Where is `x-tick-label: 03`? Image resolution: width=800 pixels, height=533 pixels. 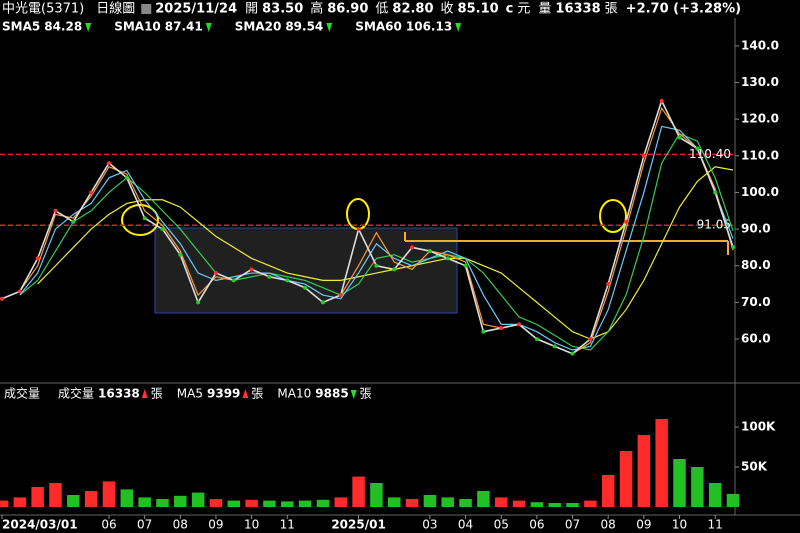
x-tick-label: 03 is located at coordinates (429, 525).